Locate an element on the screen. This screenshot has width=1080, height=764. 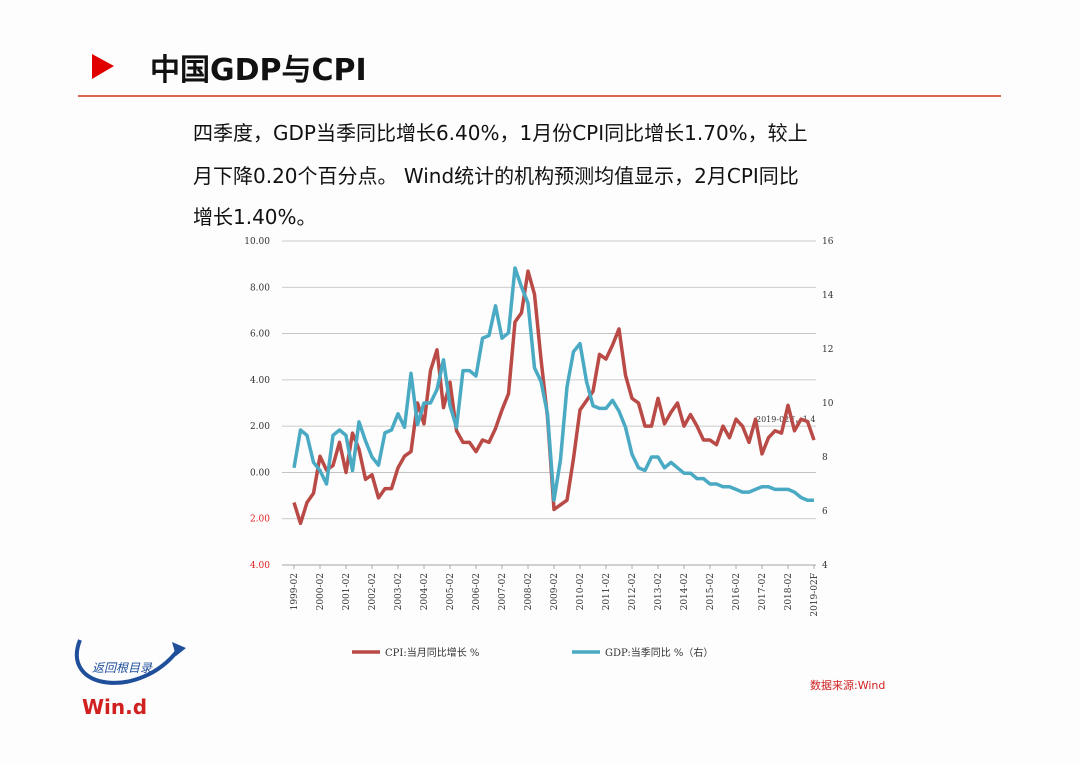
y2-tick-label: 14 is located at coordinates (828, 296).